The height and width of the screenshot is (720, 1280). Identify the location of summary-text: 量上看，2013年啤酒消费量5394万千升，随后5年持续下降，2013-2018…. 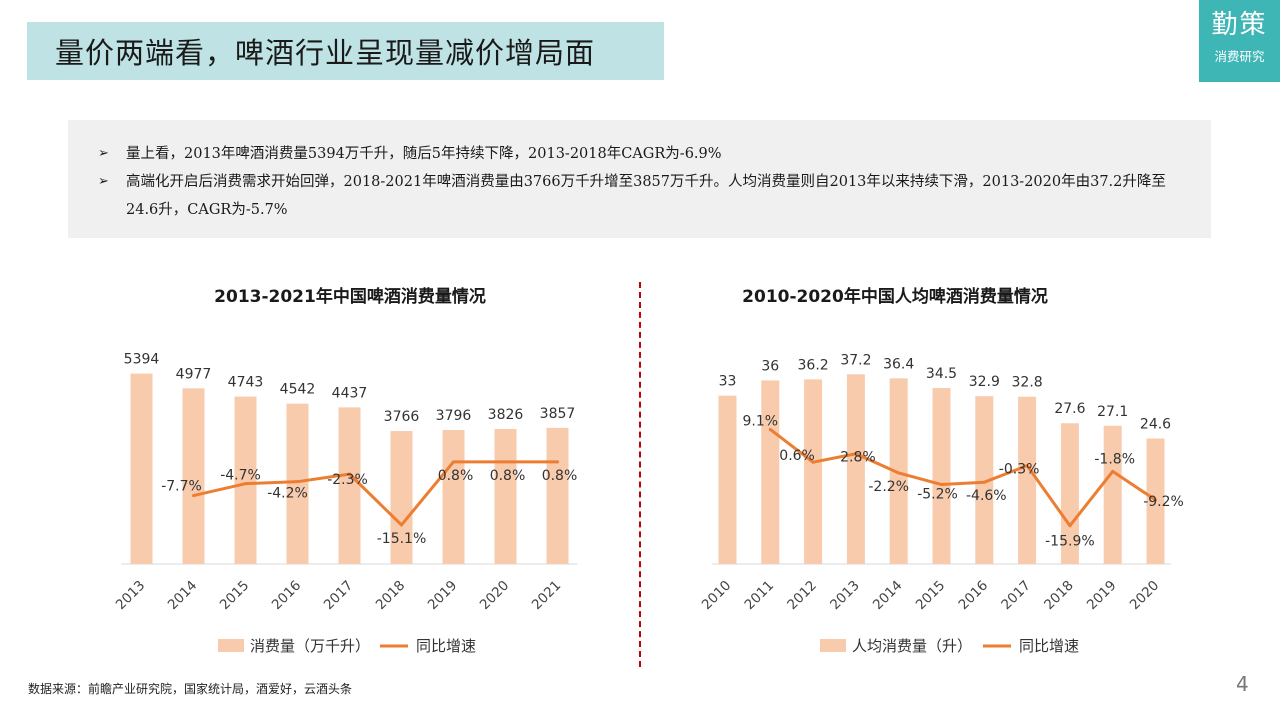
(424, 154).